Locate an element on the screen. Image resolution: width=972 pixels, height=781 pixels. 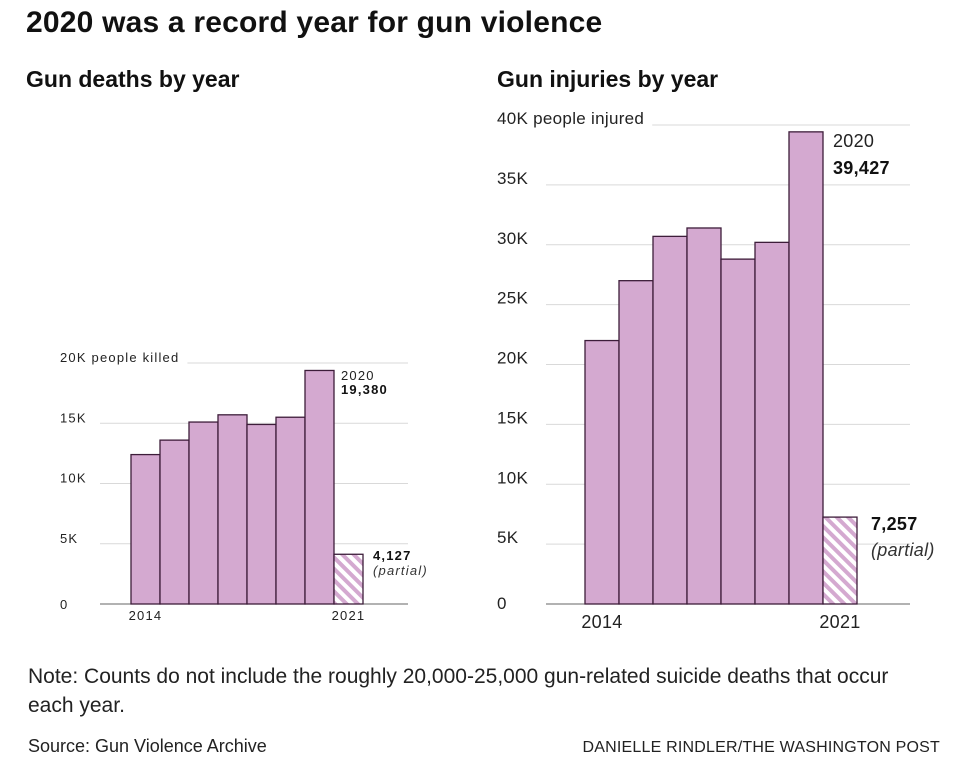
bar-2015 is located at coordinates (636, 442).